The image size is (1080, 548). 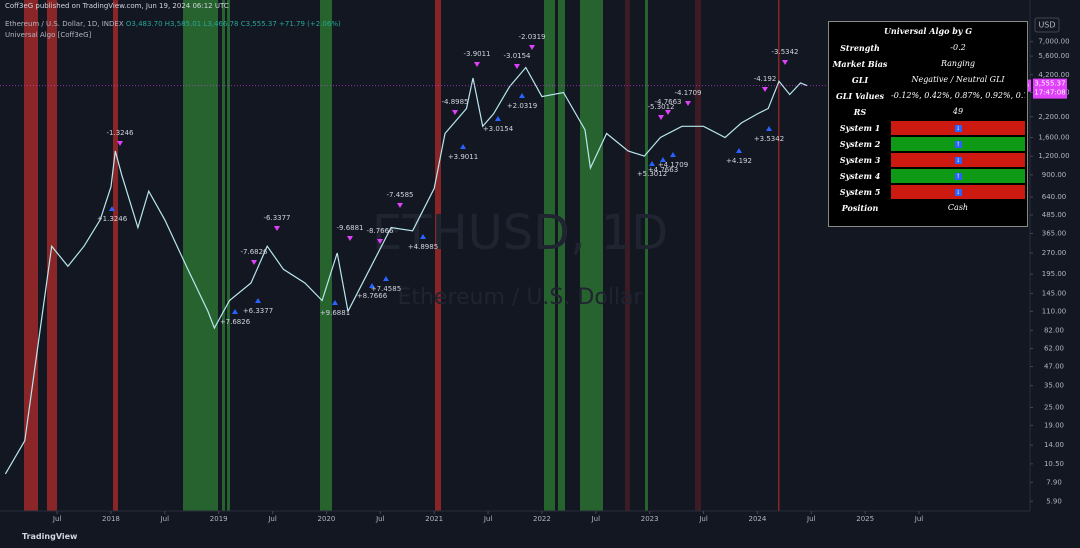 What do you see at coordinates (463, 157) in the screenshot?
I see `signal-label: +3.9011` at bounding box center [463, 157].